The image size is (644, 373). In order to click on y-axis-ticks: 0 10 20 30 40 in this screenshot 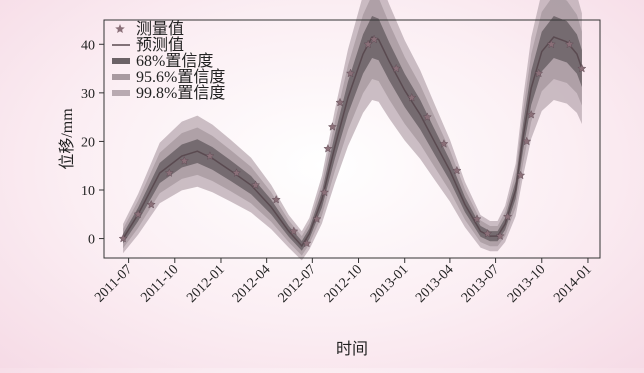, I will do `click(92, 143)`.